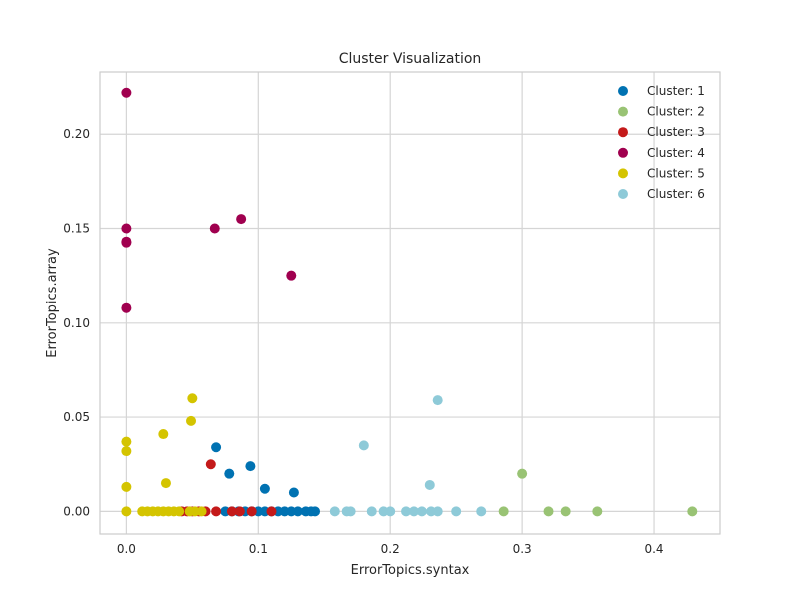 The image size is (800, 600). I want to click on y-tick-label: 0.15, so click(76, 229).